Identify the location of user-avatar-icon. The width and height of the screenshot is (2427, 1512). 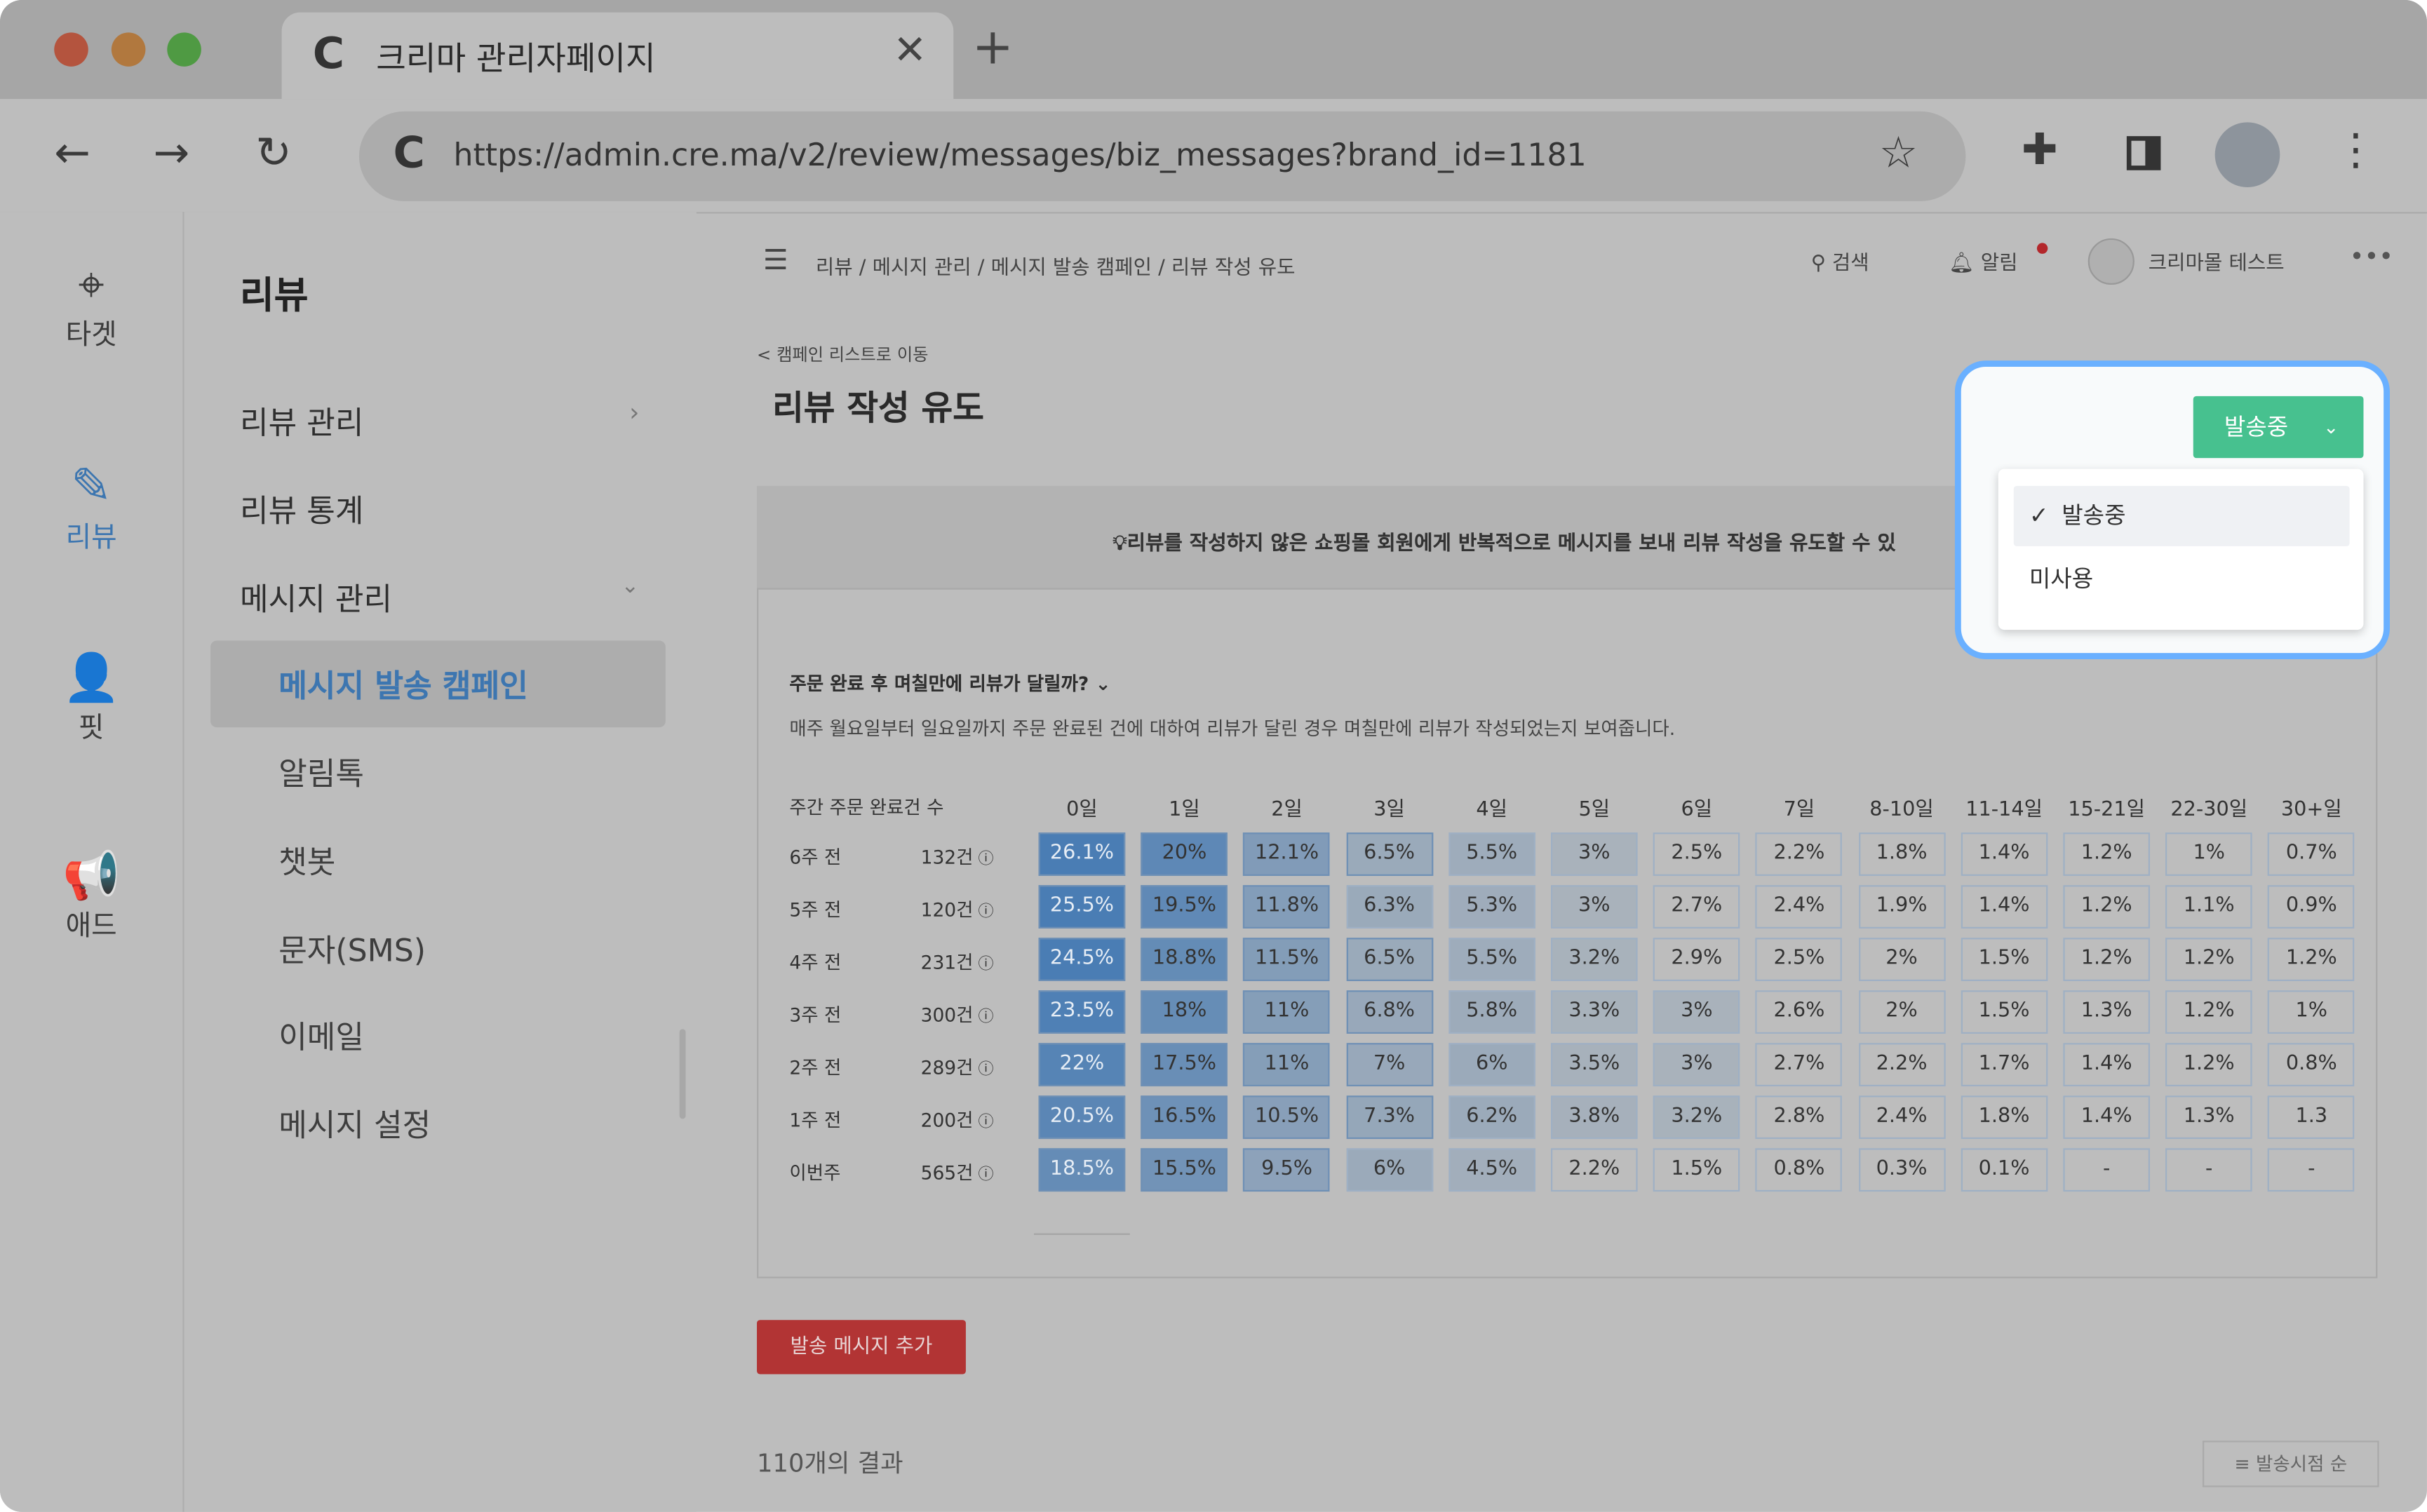
(2111, 261).